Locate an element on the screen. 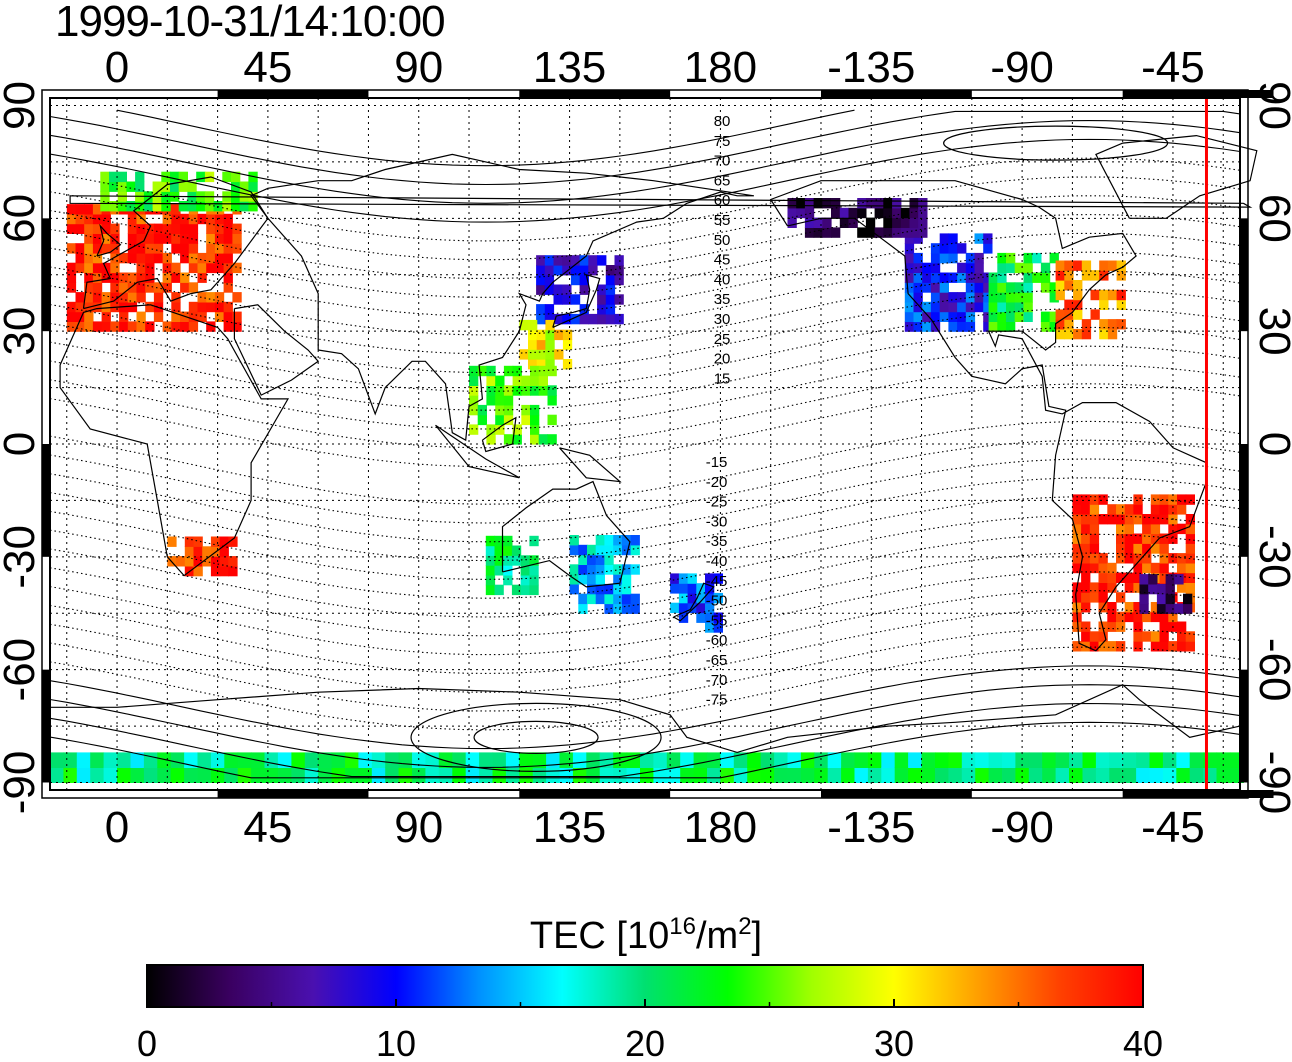 This screenshot has width=1292, height=1062. tec-region is located at coordinates (647, 767).